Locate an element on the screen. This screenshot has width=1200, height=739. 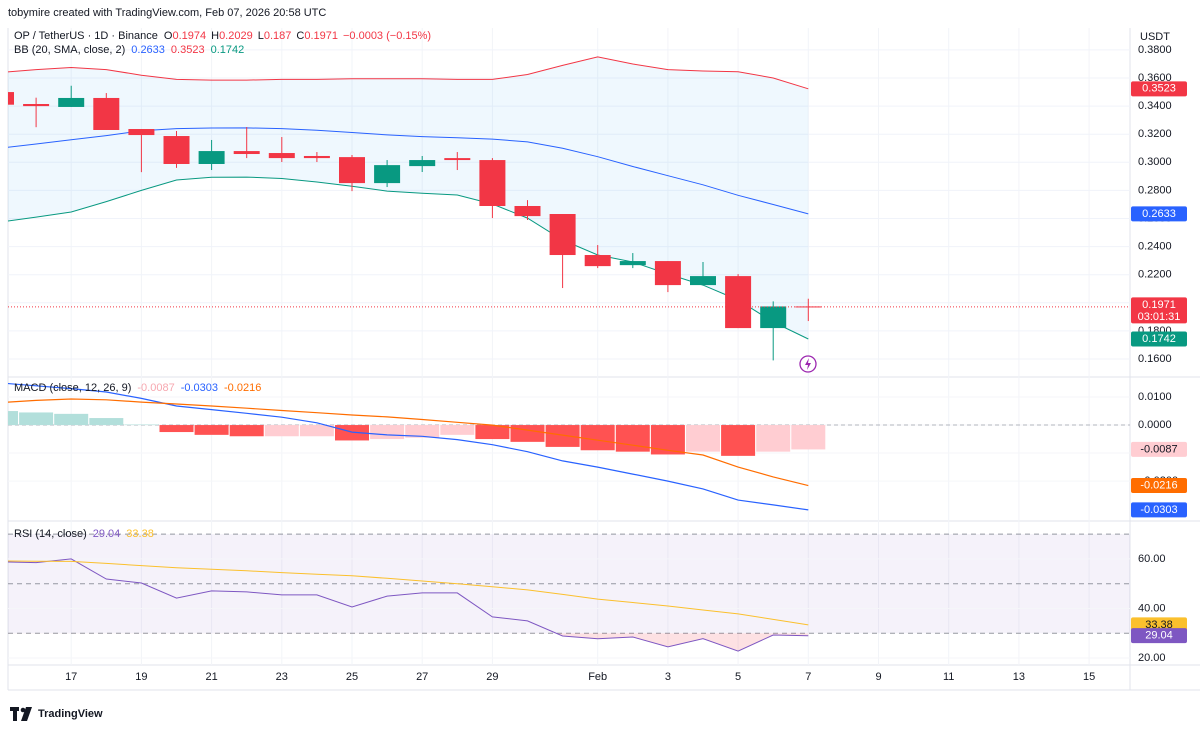
high-value: 0.2029 is located at coordinates (236, 36).